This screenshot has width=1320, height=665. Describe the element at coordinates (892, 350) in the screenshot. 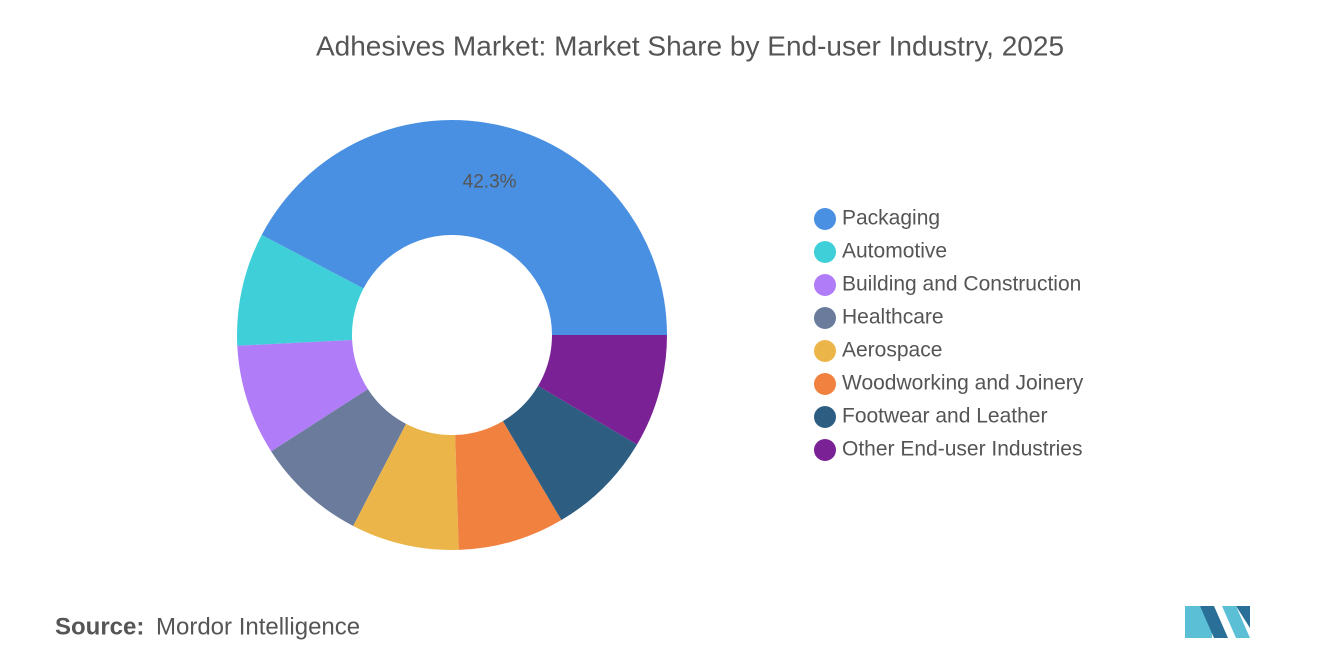

I see `legend-label: Aerospace` at that location.